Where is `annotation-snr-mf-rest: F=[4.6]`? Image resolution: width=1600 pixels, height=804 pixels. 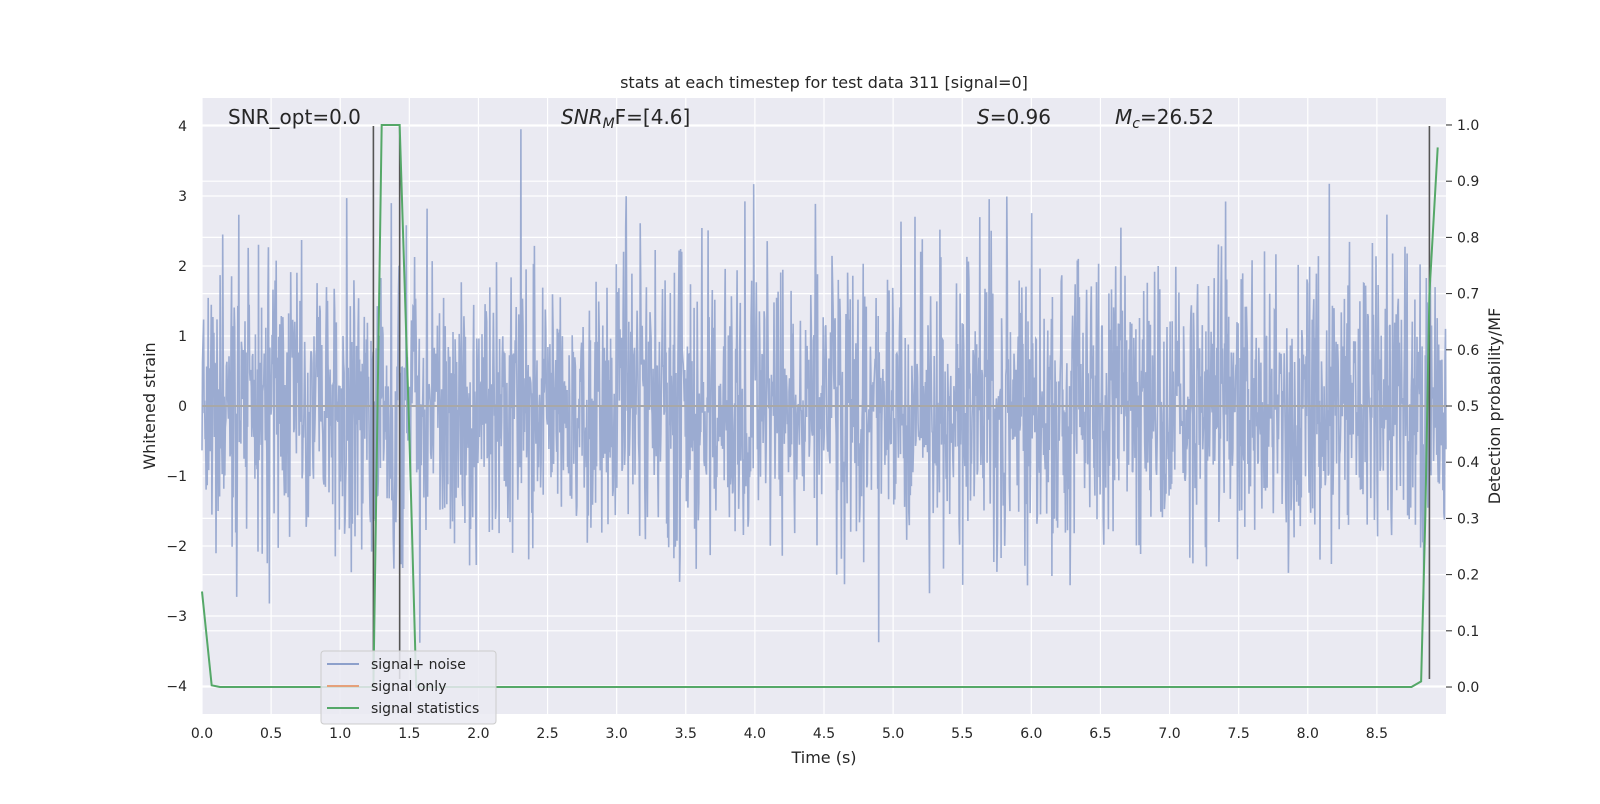 annotation-snr-mf-rest: F=[4.6] is located at coordinates (653, 117).